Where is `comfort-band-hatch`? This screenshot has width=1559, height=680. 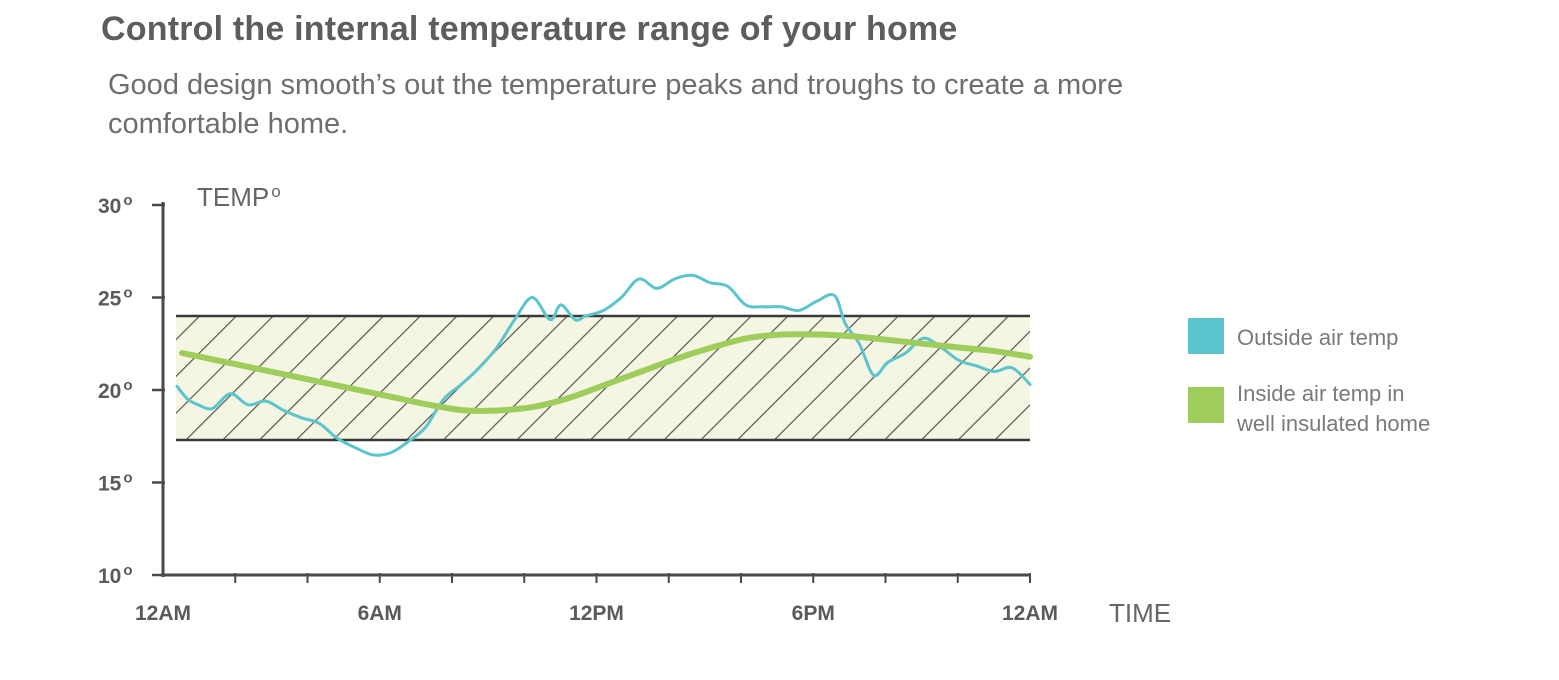
comfort-band-hatch is located at coordinates (603, 378).